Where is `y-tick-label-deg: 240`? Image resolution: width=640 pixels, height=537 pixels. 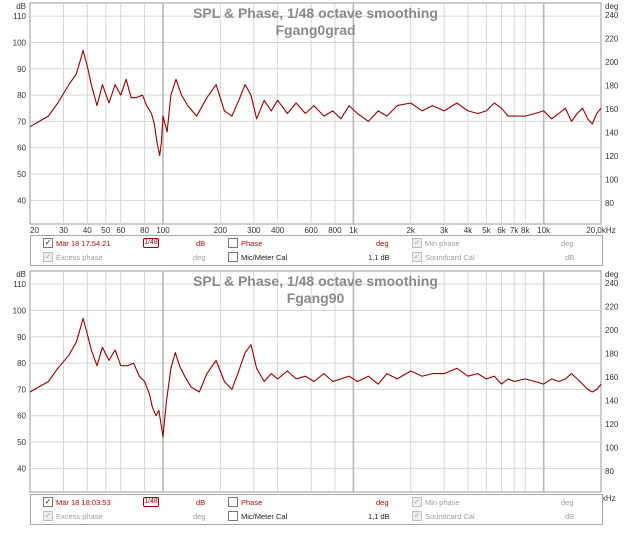
y-tick-label-deg: 240 is located at coordinates (612, 283).